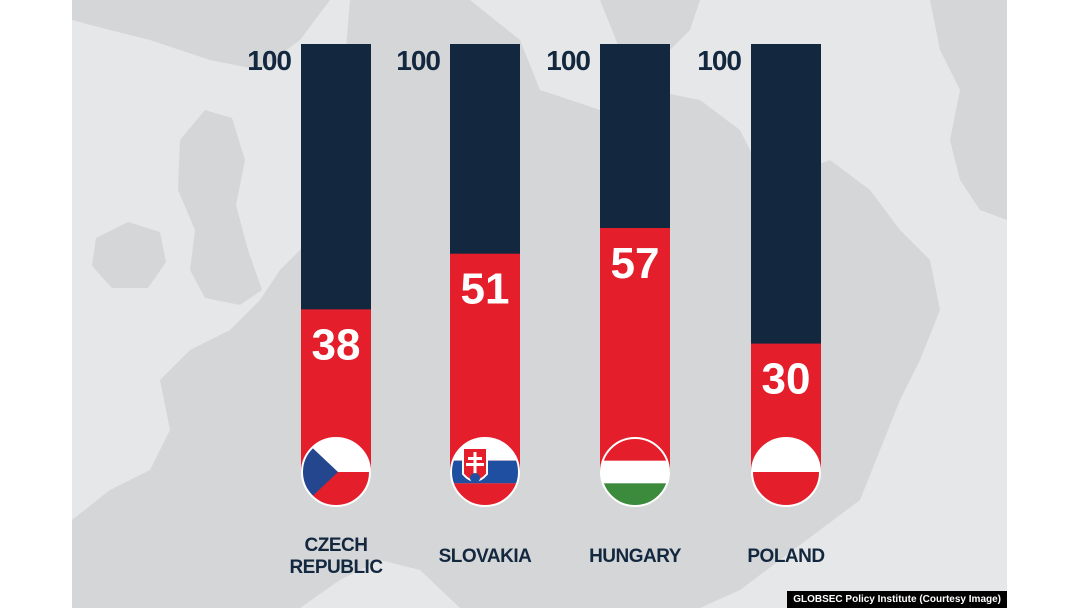 The width and height of the screenshot is (1080, 608). I want to click on max-label-hungary: 100, so click(568, 60).